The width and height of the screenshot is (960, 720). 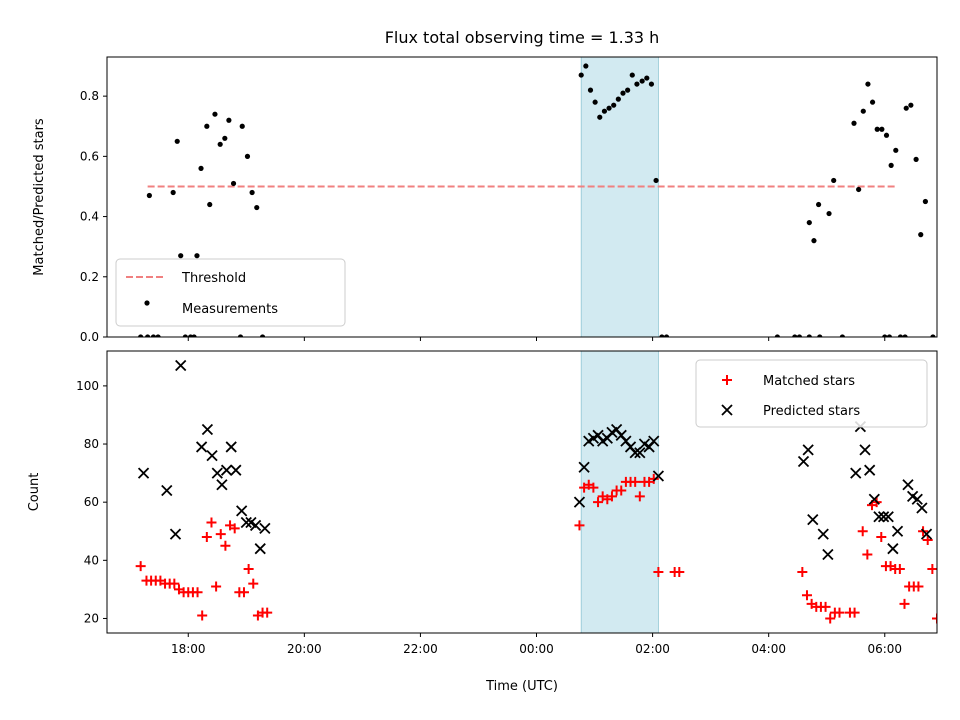 I want to click on y-tick-label: 0.6, so click(x=89, y=156).